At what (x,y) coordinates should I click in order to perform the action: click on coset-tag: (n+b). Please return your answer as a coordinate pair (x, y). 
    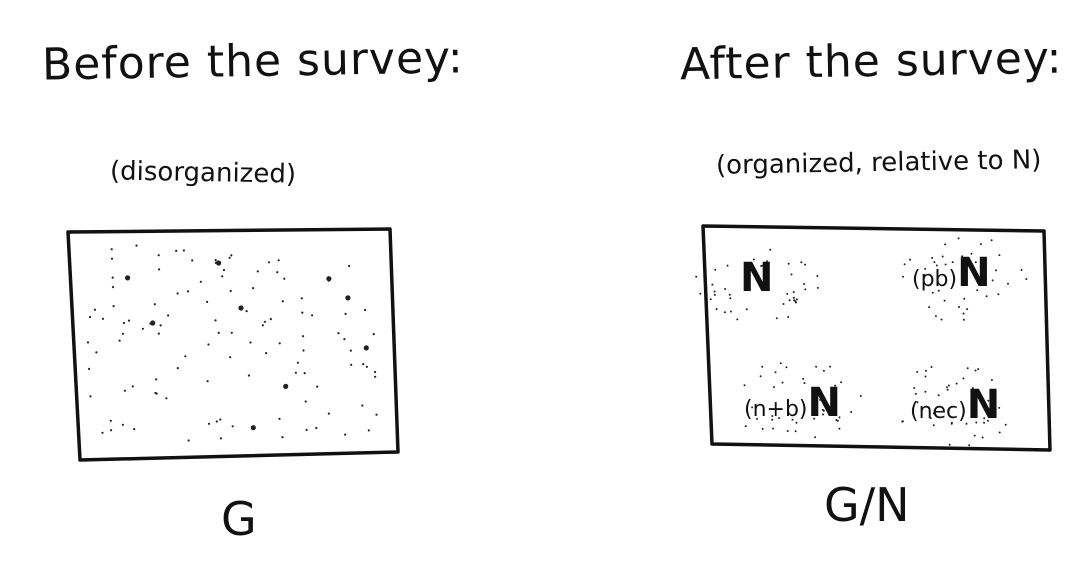
    Looking at the image, I should click on (776, 409).